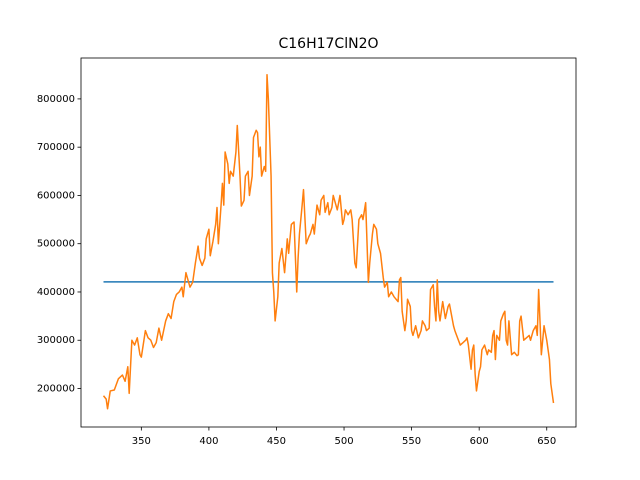 This screenshot has width=640, height=480. Describe the element at coordinates (56, 292) in the screenshot. I see `y-tick-label: 400000` at that location.